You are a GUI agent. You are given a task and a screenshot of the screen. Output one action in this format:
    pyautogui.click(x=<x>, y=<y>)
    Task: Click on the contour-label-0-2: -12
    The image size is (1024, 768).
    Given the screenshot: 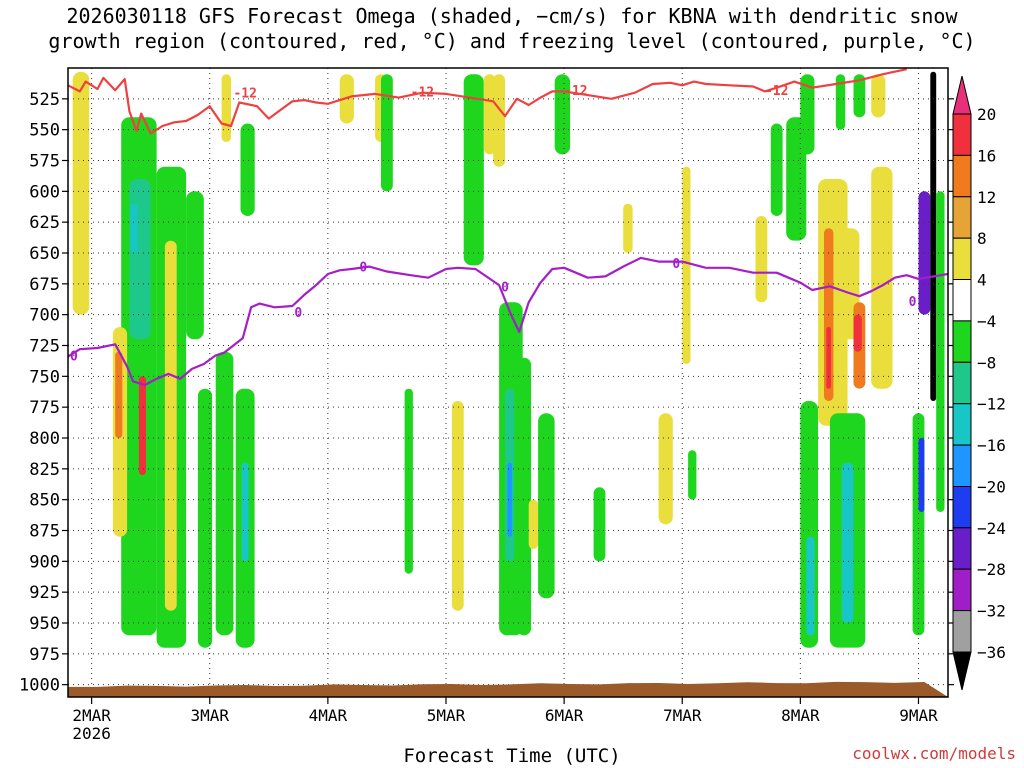 What is the action you would take?
    pyautogui.click(x=575, y=91)
    